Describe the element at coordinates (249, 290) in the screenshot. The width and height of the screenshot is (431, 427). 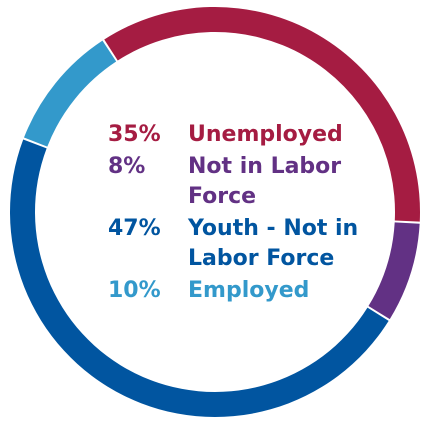
I see `legend-label: Employed` at that location.